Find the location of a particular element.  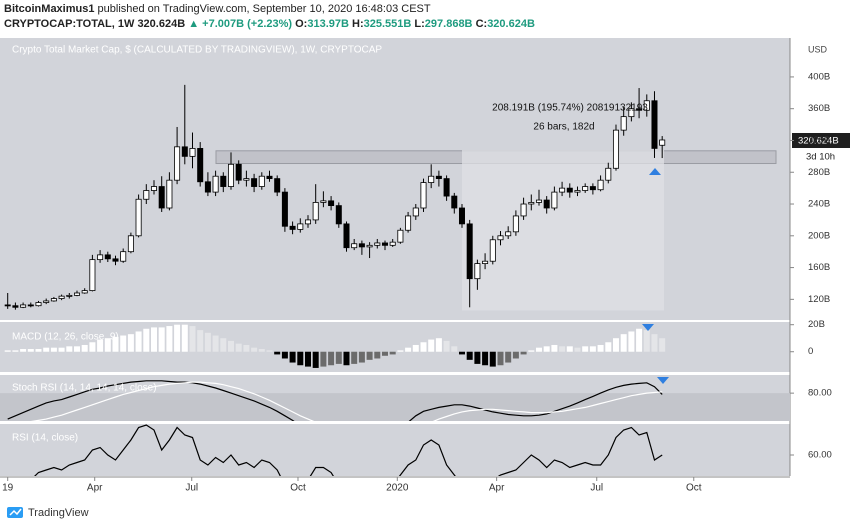

ohlc-value: 325.551B is located at coordinates (387, 24).